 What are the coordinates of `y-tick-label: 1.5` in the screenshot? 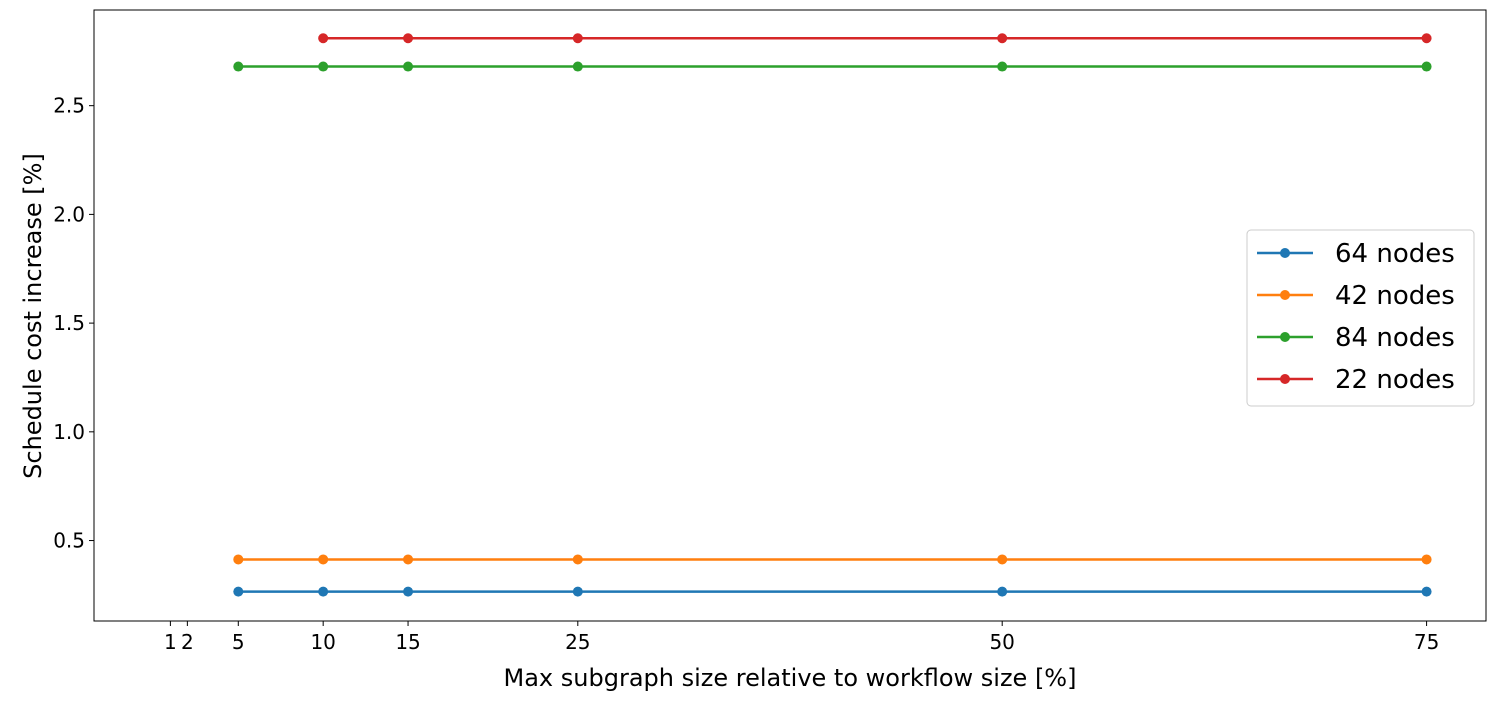 It's located at (69, 323).